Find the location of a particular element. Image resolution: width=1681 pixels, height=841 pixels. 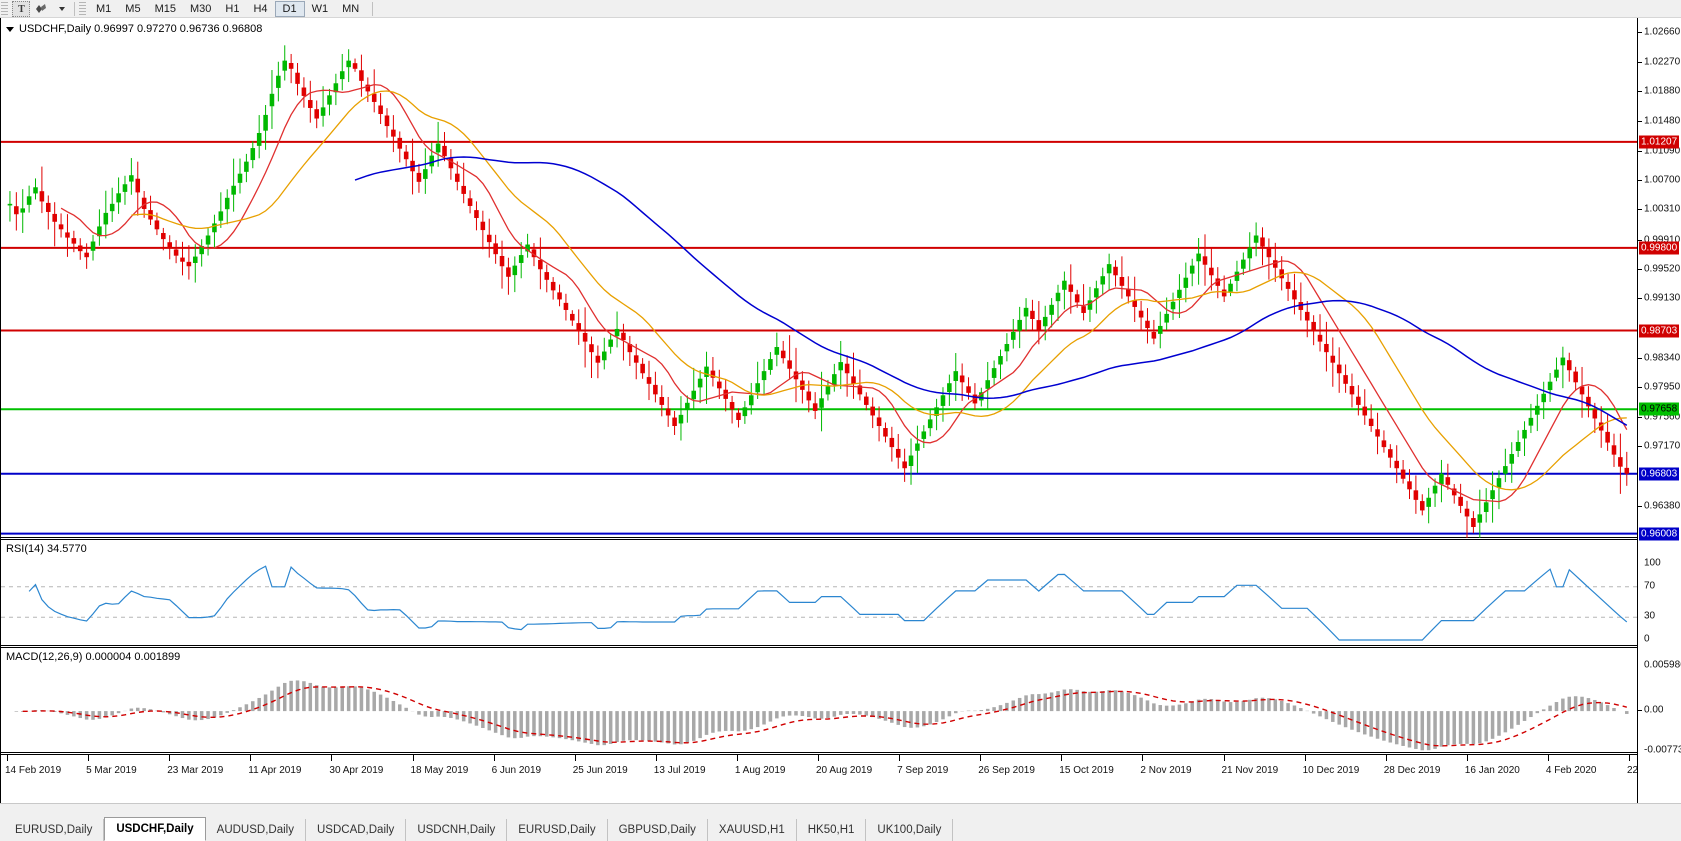

macd-pane: MACD(12,26,9) 0.000004 0.001899 is located at coordinates (819, 700).